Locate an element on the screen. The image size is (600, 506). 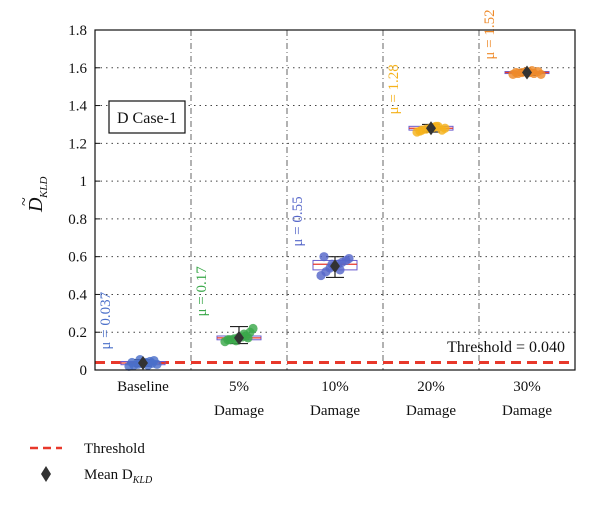
legend-mean-swatch is located at coordinates (46, 474).